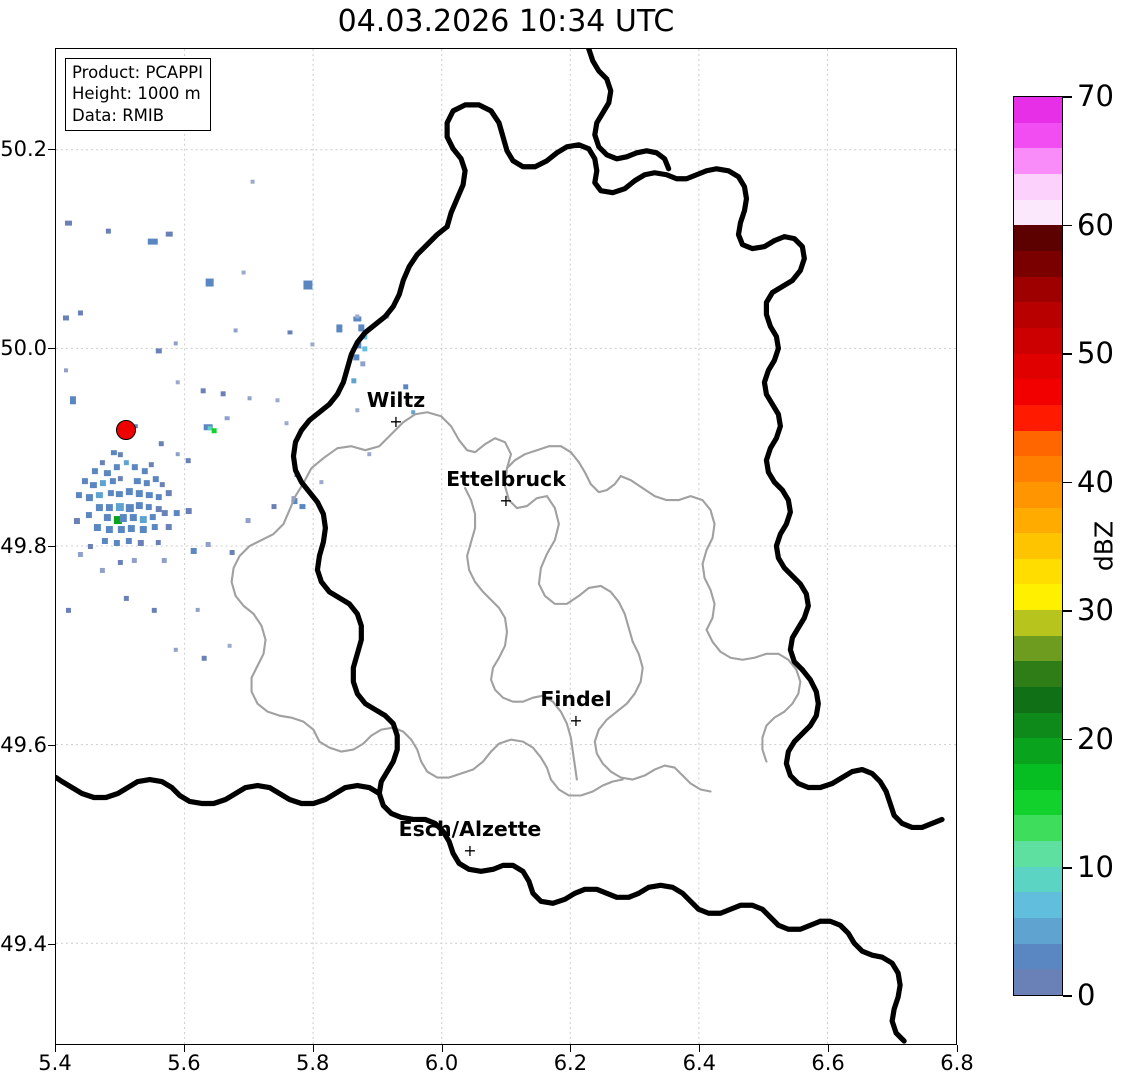 This screenshot has height=1084, width=1145. I want to click on radar-echo-pixels, so click(239, 420).